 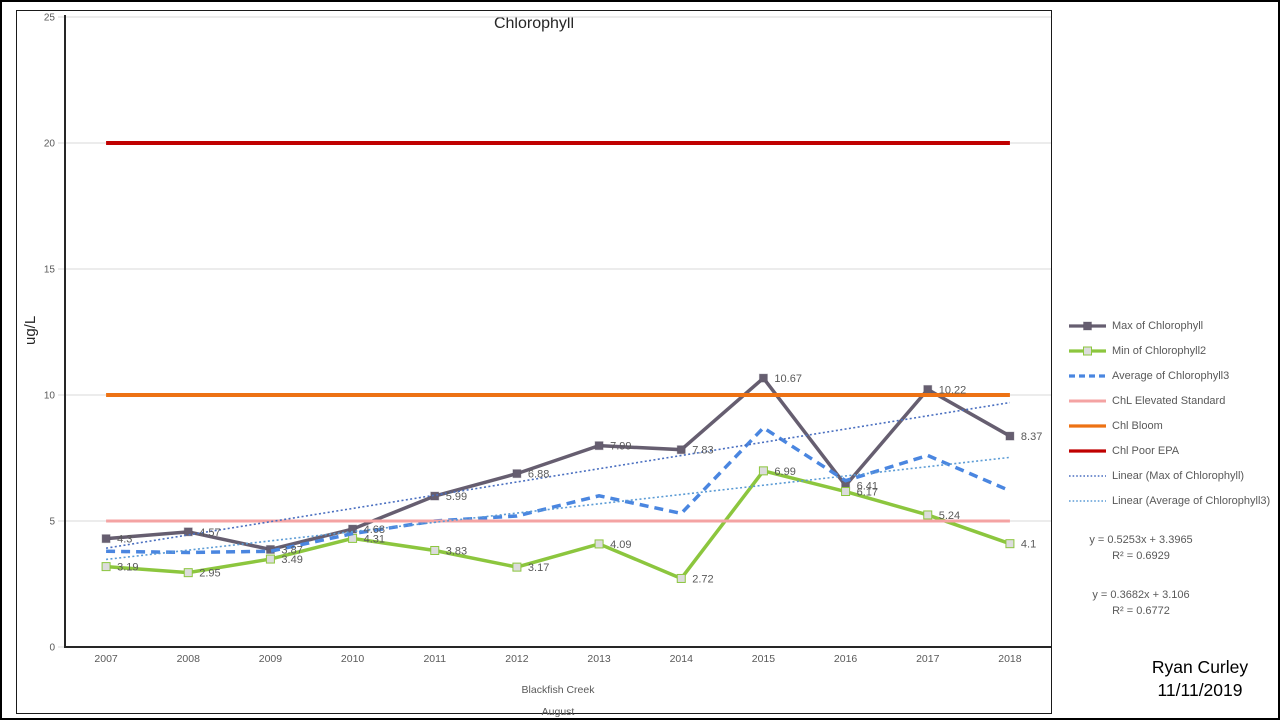 I want to click on author-date: 11/11/2019, so click(x=1200, y=690).